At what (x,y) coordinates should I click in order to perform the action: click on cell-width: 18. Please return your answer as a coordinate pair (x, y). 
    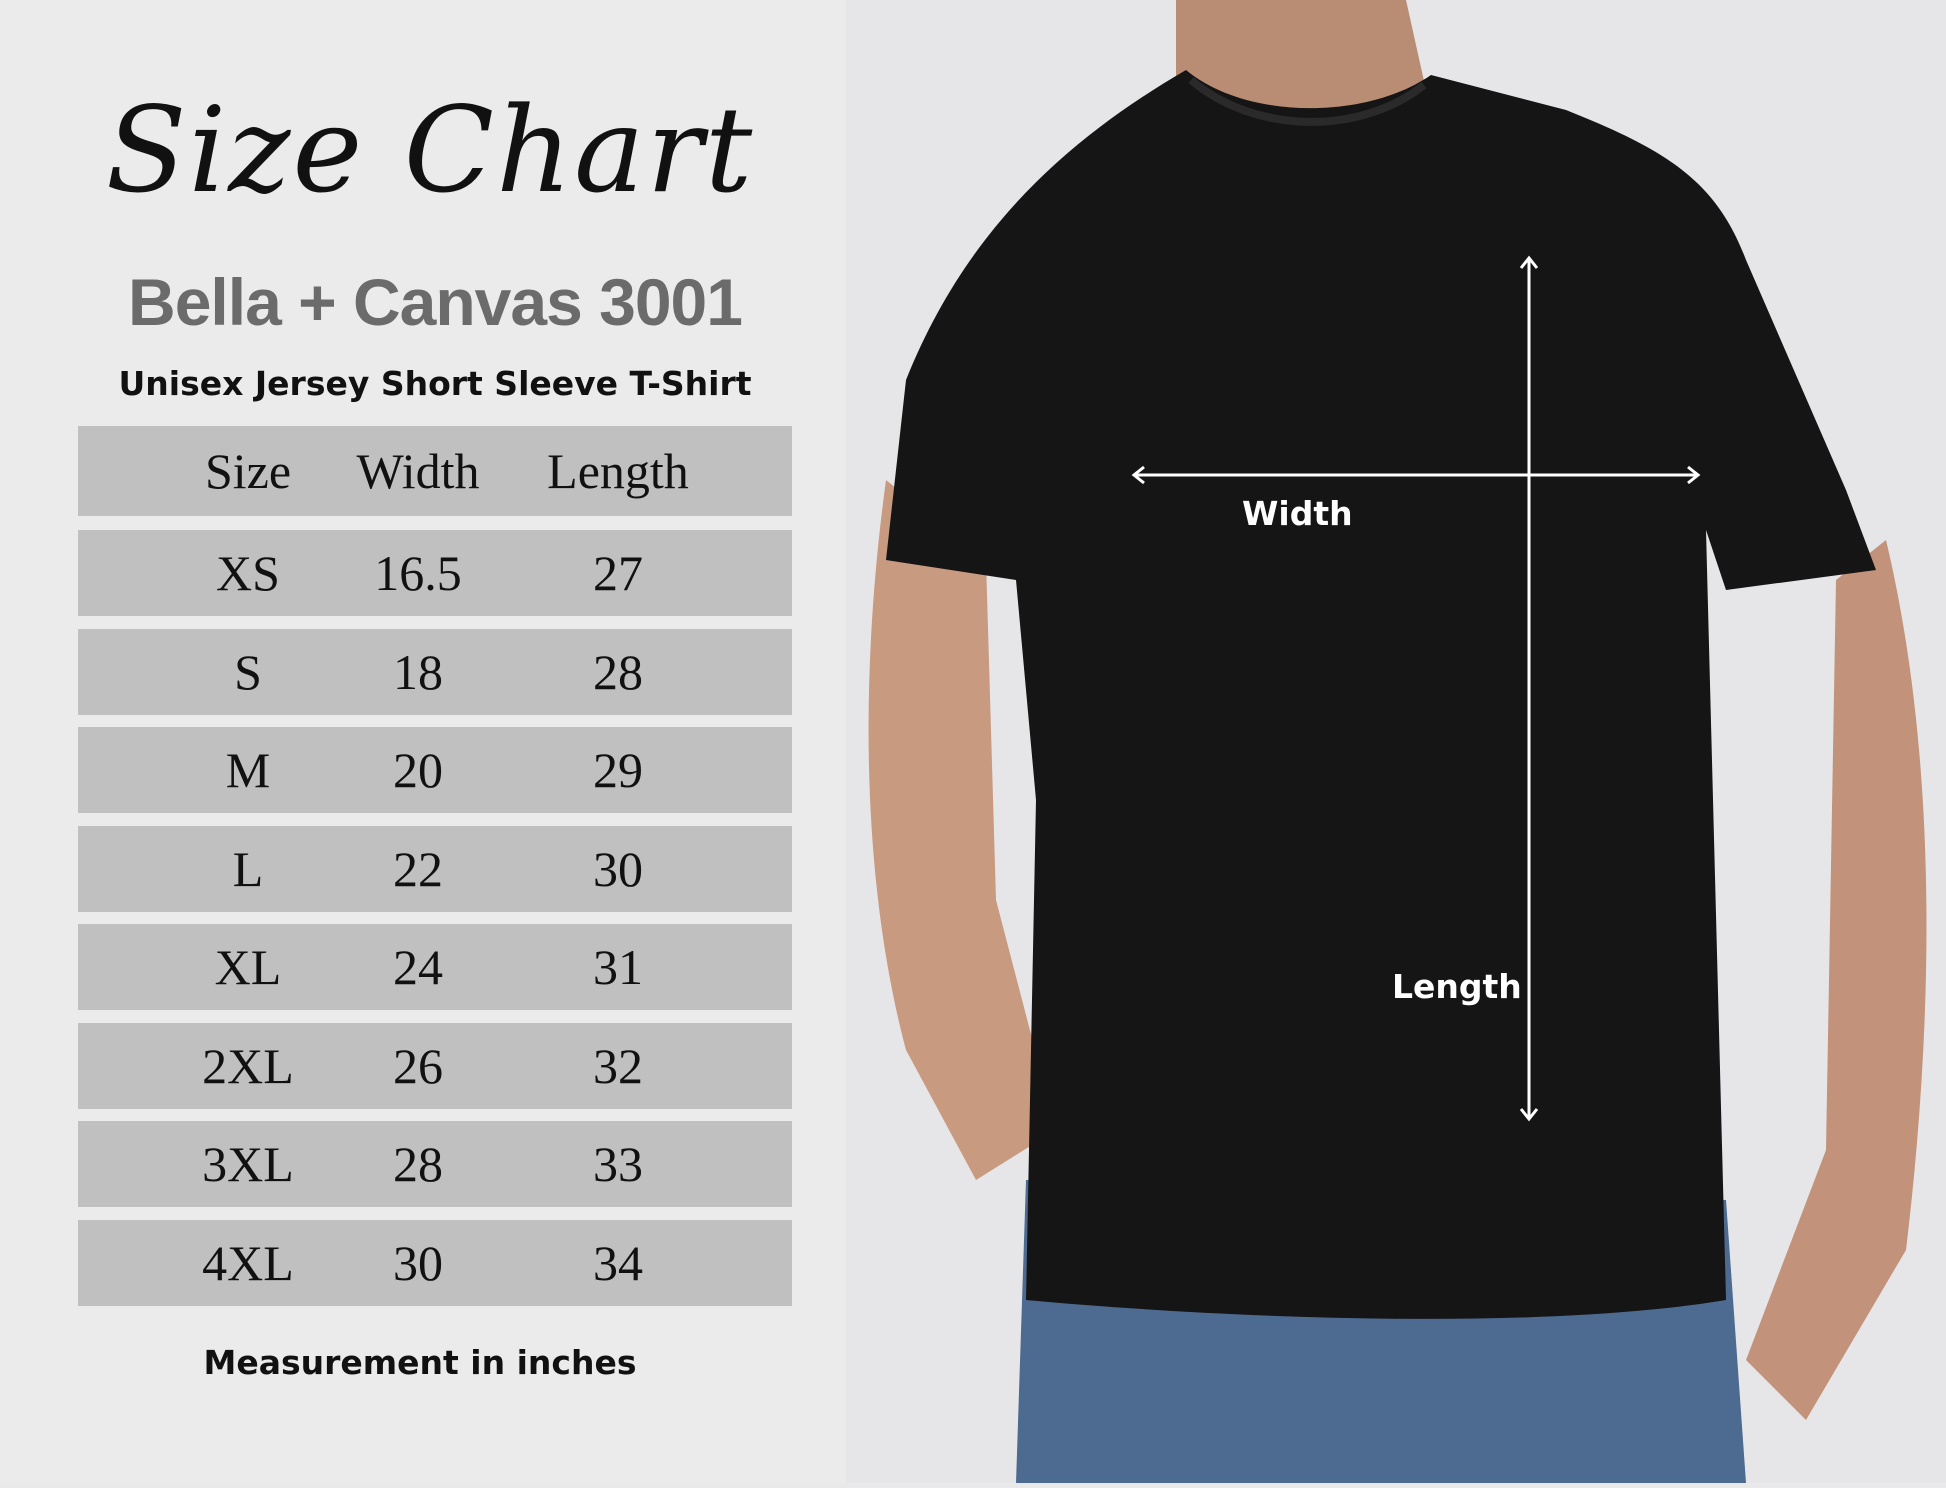
    Looking at the image, I should click on (418, 671).